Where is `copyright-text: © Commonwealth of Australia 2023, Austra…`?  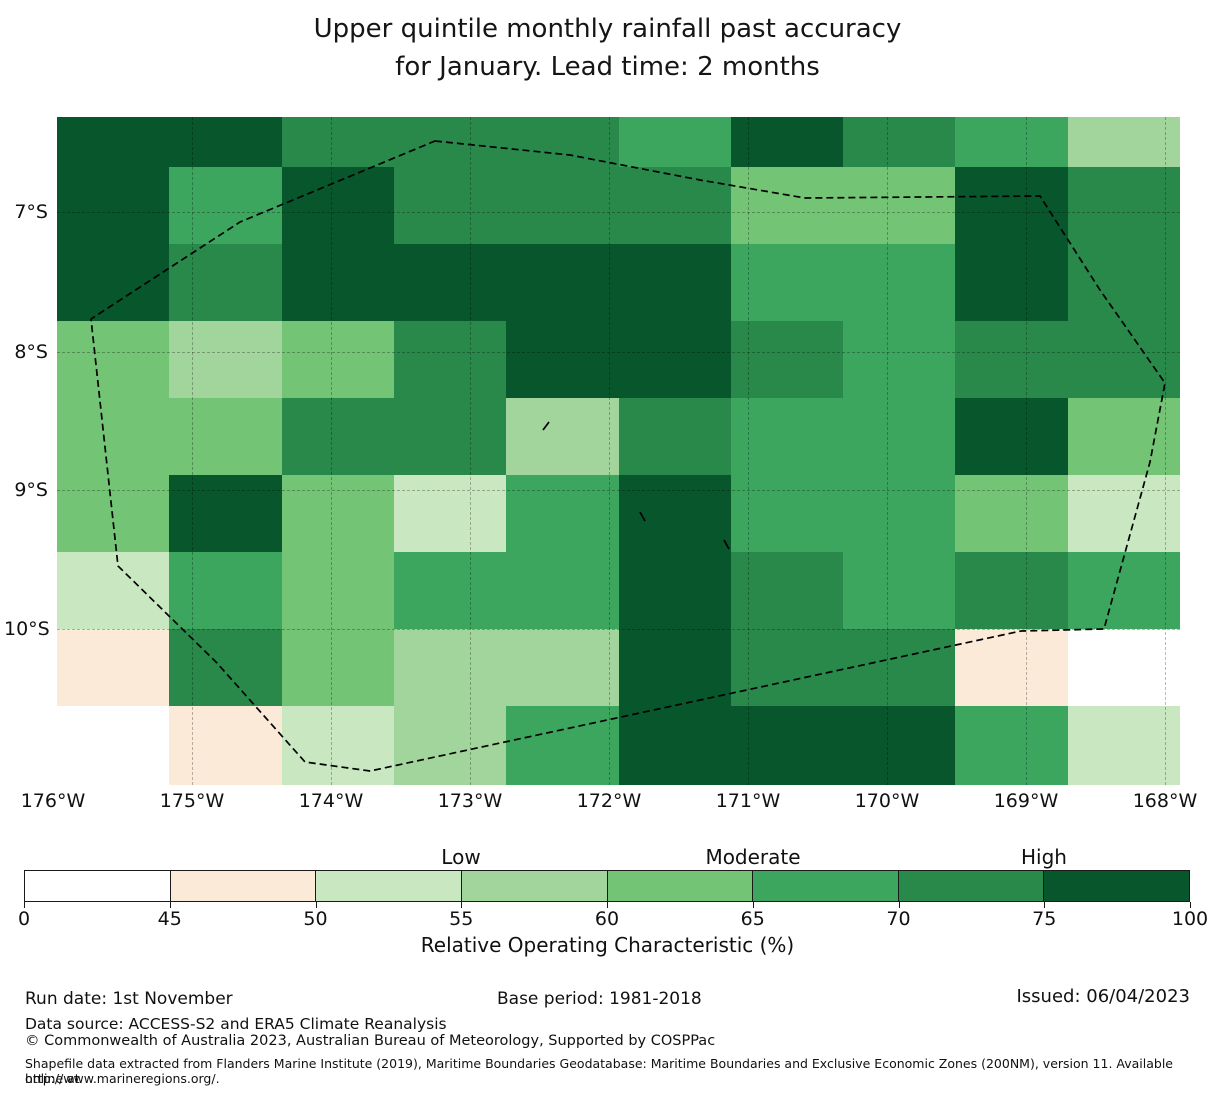
copyright-text: © Commonwealth of Australia 2023, Austra… is located at coordinates (370, 1041).